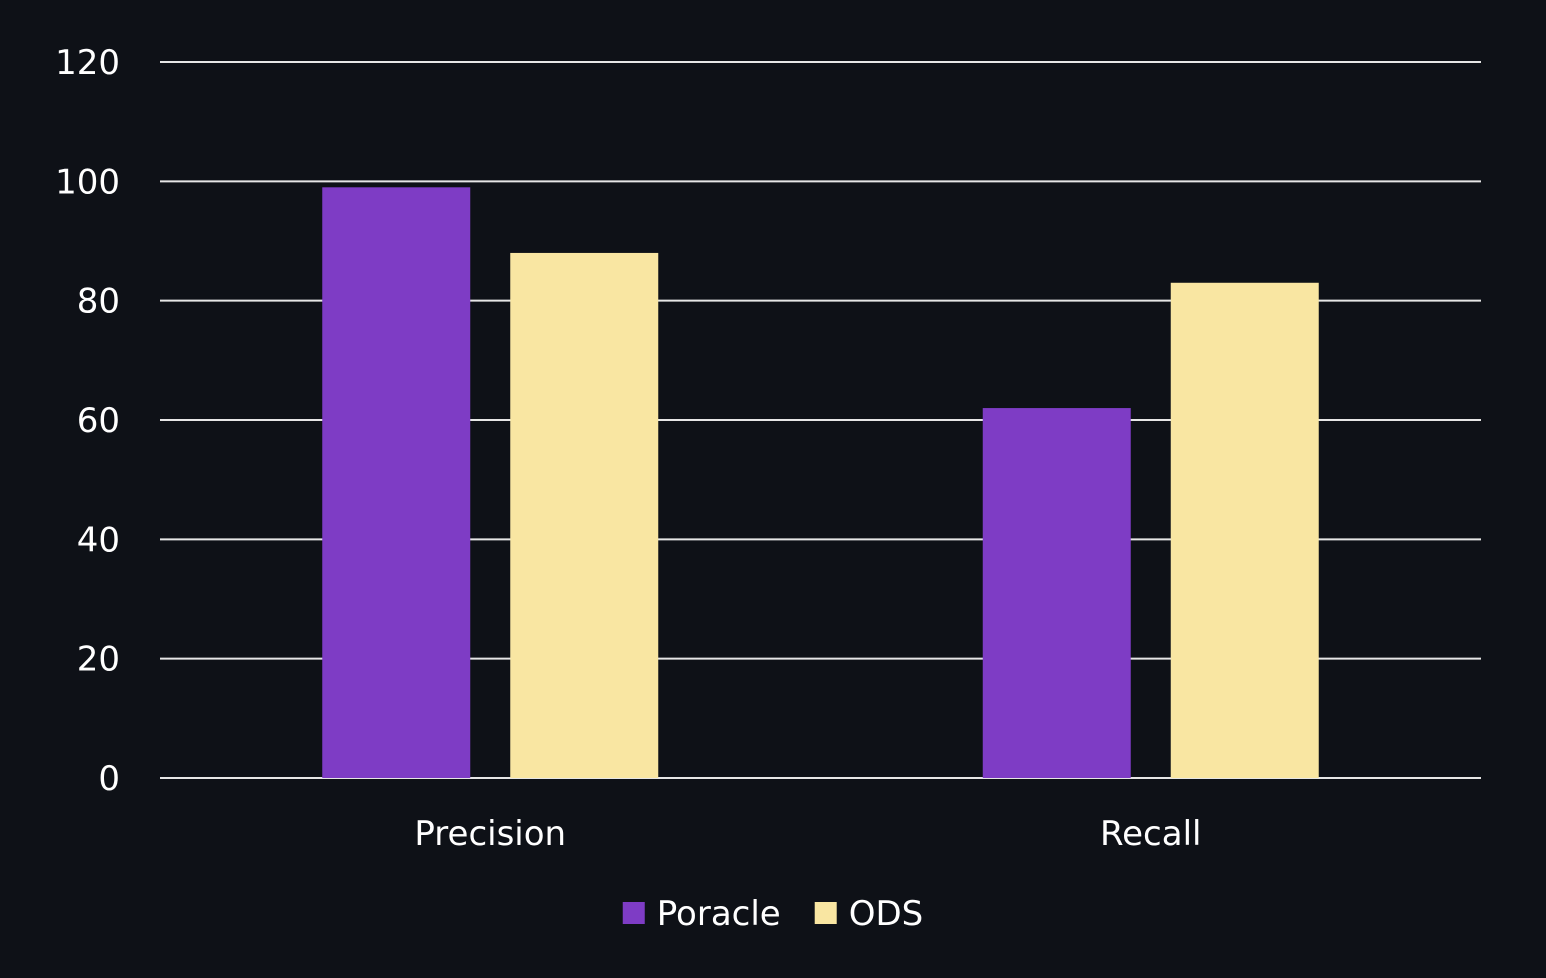 Image resolution: width=1546 pixels, height=978 pixels. I want to click on x-category-label: Precision, so click(490, 834).